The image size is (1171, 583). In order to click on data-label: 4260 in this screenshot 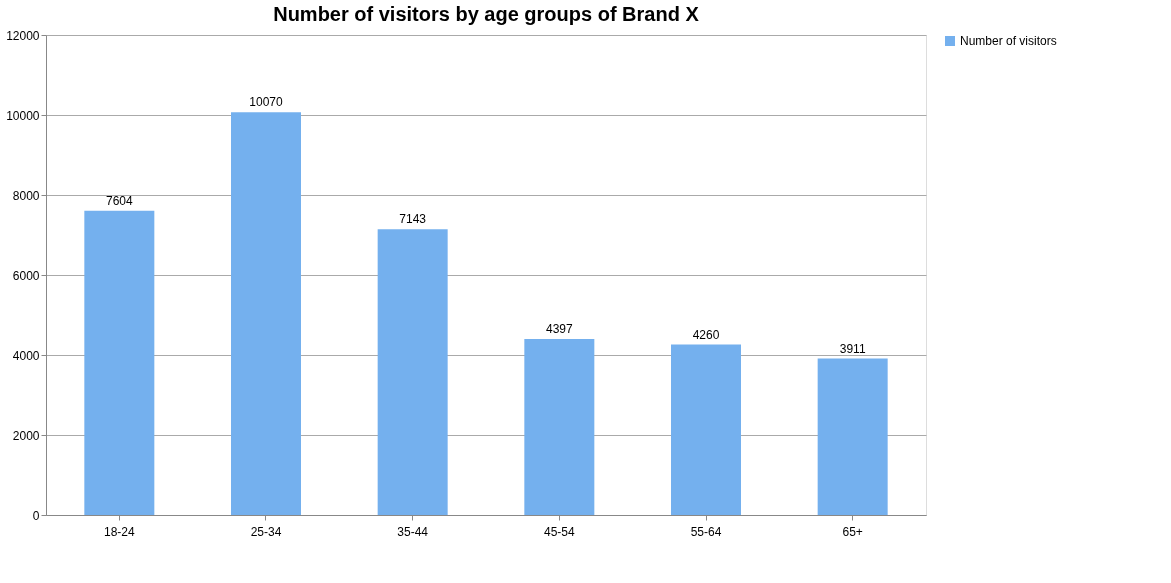, I will do `click(706, 334)`.